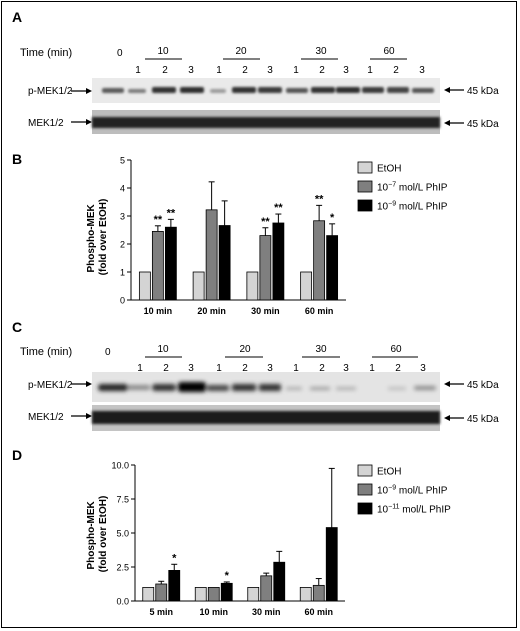 The image size is (520, 631). Describe the element at coordinates (244, 359) in the screenshot. I see `time-group-c-20: 20 1 2 3` at that location.